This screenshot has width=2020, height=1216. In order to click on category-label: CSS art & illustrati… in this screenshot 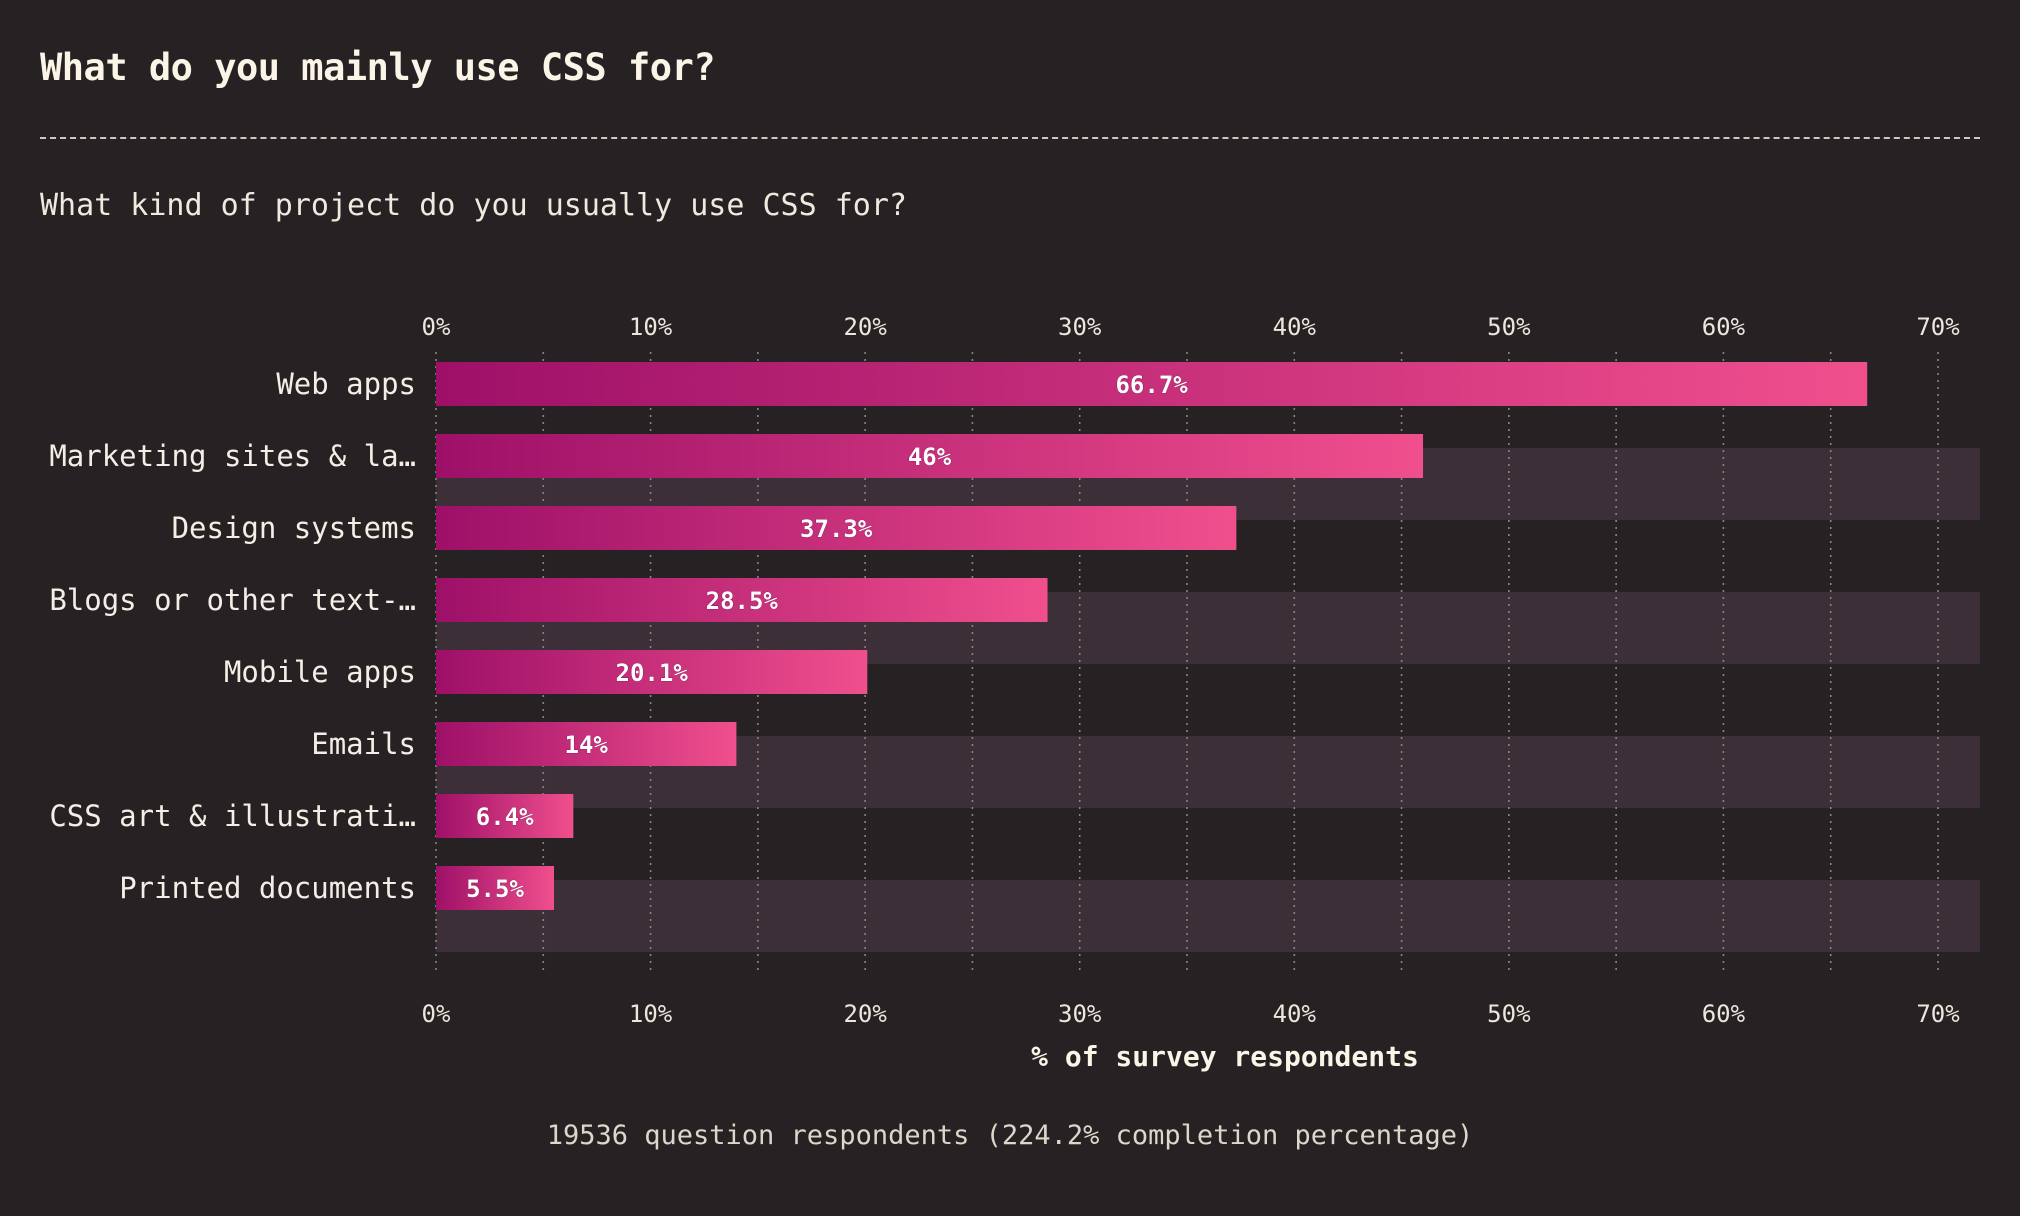, I will do `click(232, 816)`.